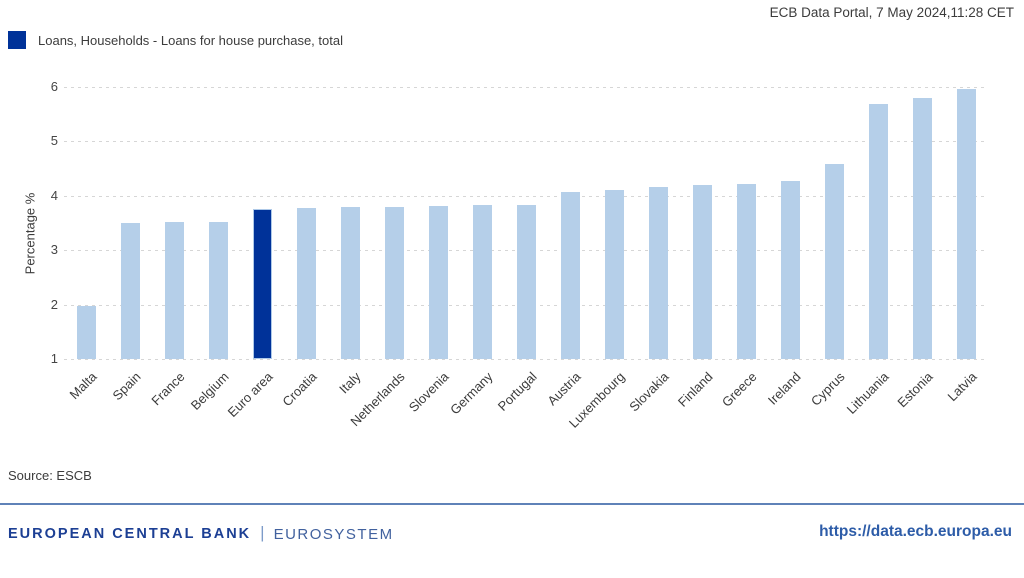 Image resolution: width=1024 pixels, height=578 pixels. Describe the element at coordinates (54, 358) in the screenshot. I see `y-axis-tick-label: 1` at that location.